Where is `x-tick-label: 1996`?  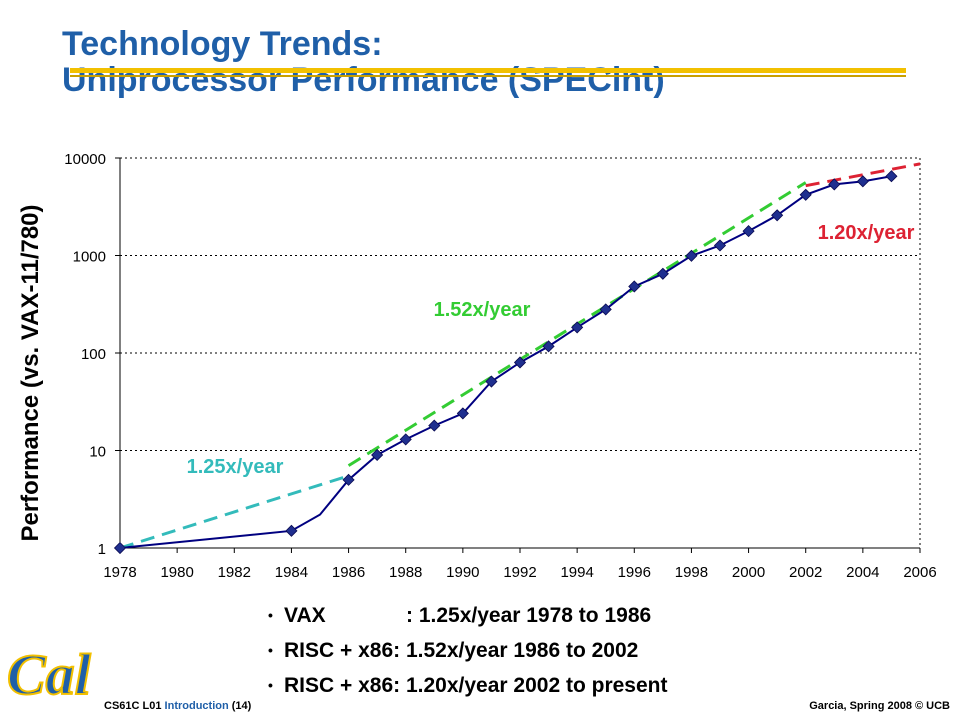 x-tick-label: 1996 is located at coordinates (634, 572).